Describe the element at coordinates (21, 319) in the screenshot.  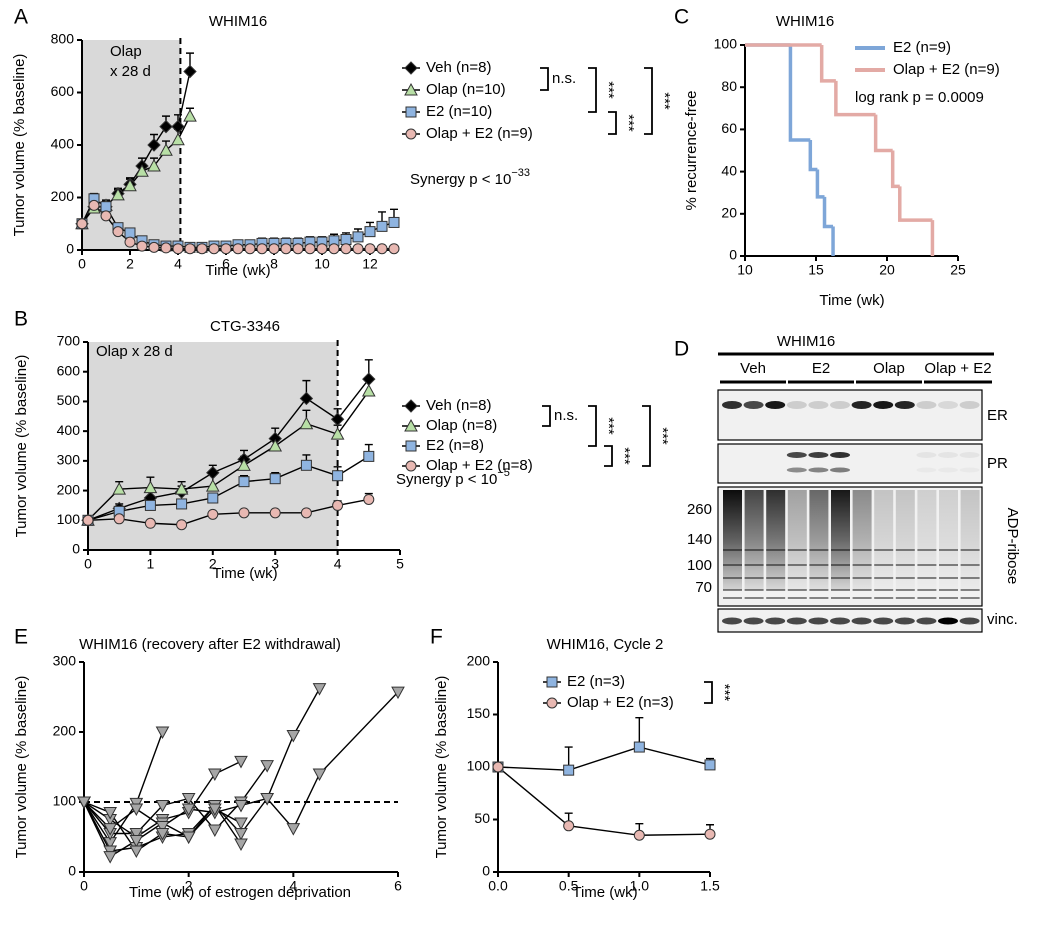
I see `panel-letter: B` at that location.